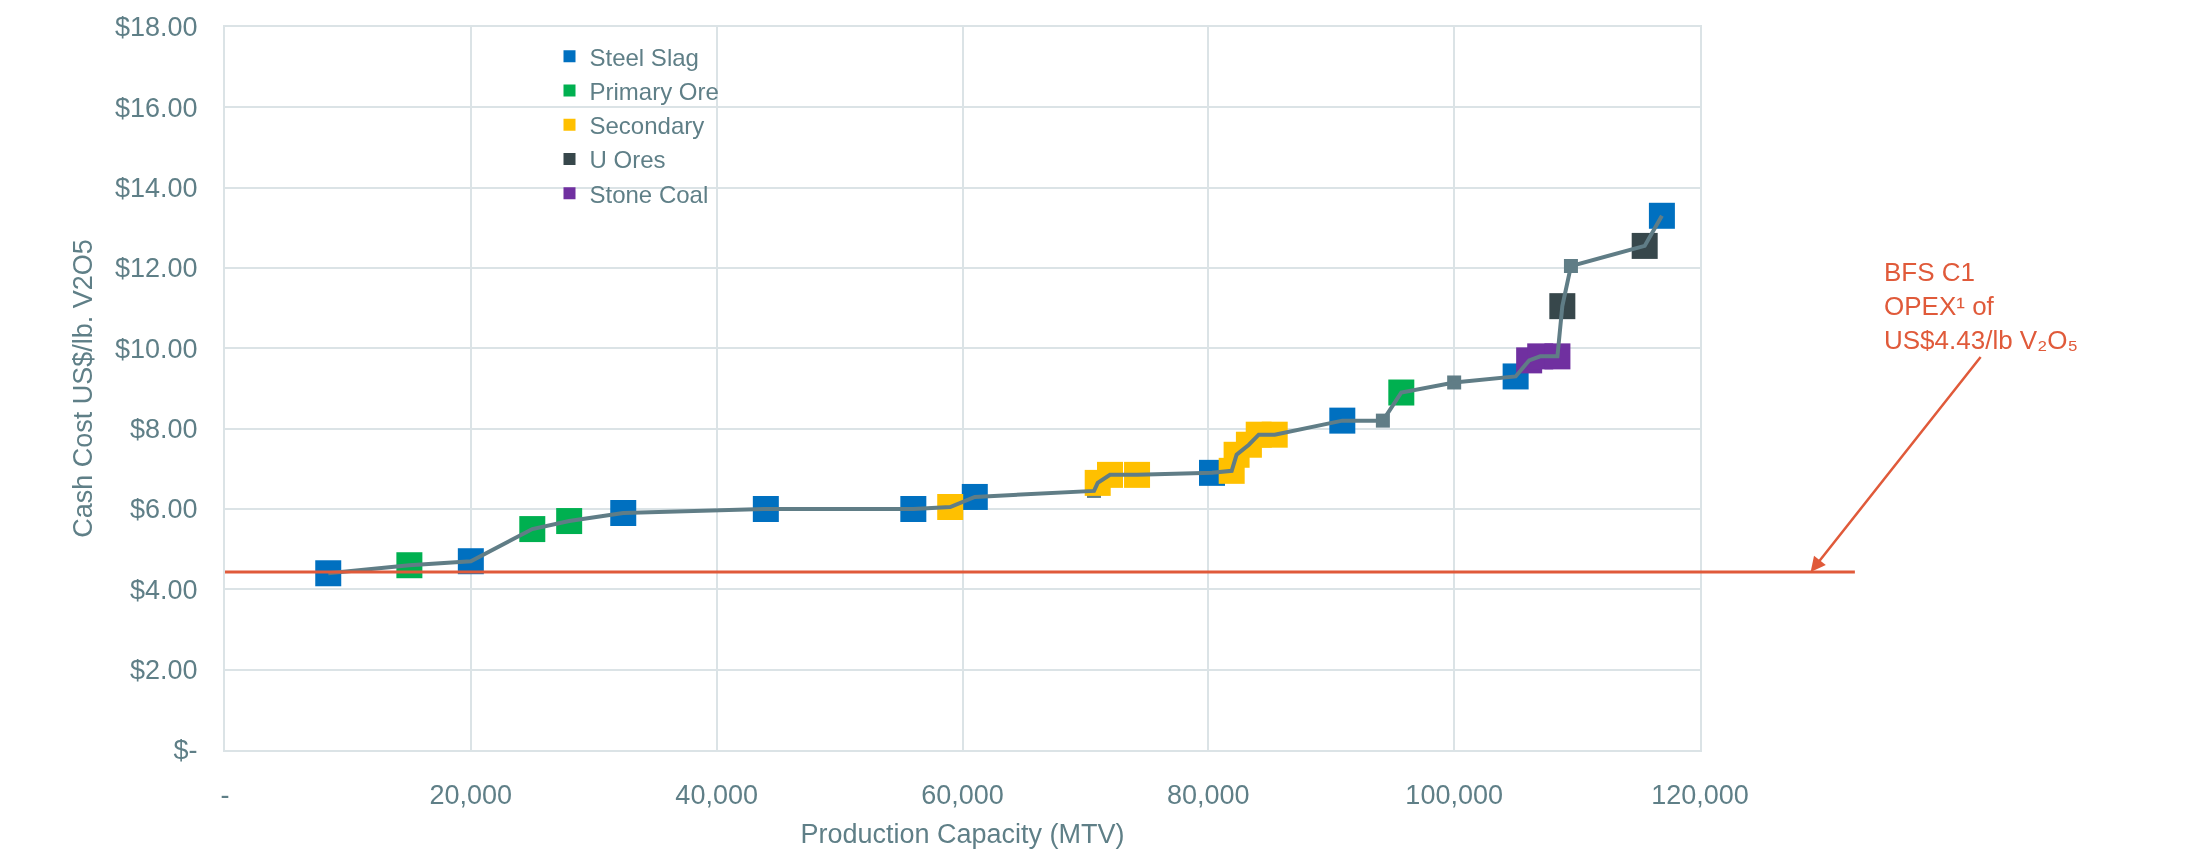 This screenshot has width=2187, height=864. I want to click on y-tick-label: $4.00, so click(164, 589).